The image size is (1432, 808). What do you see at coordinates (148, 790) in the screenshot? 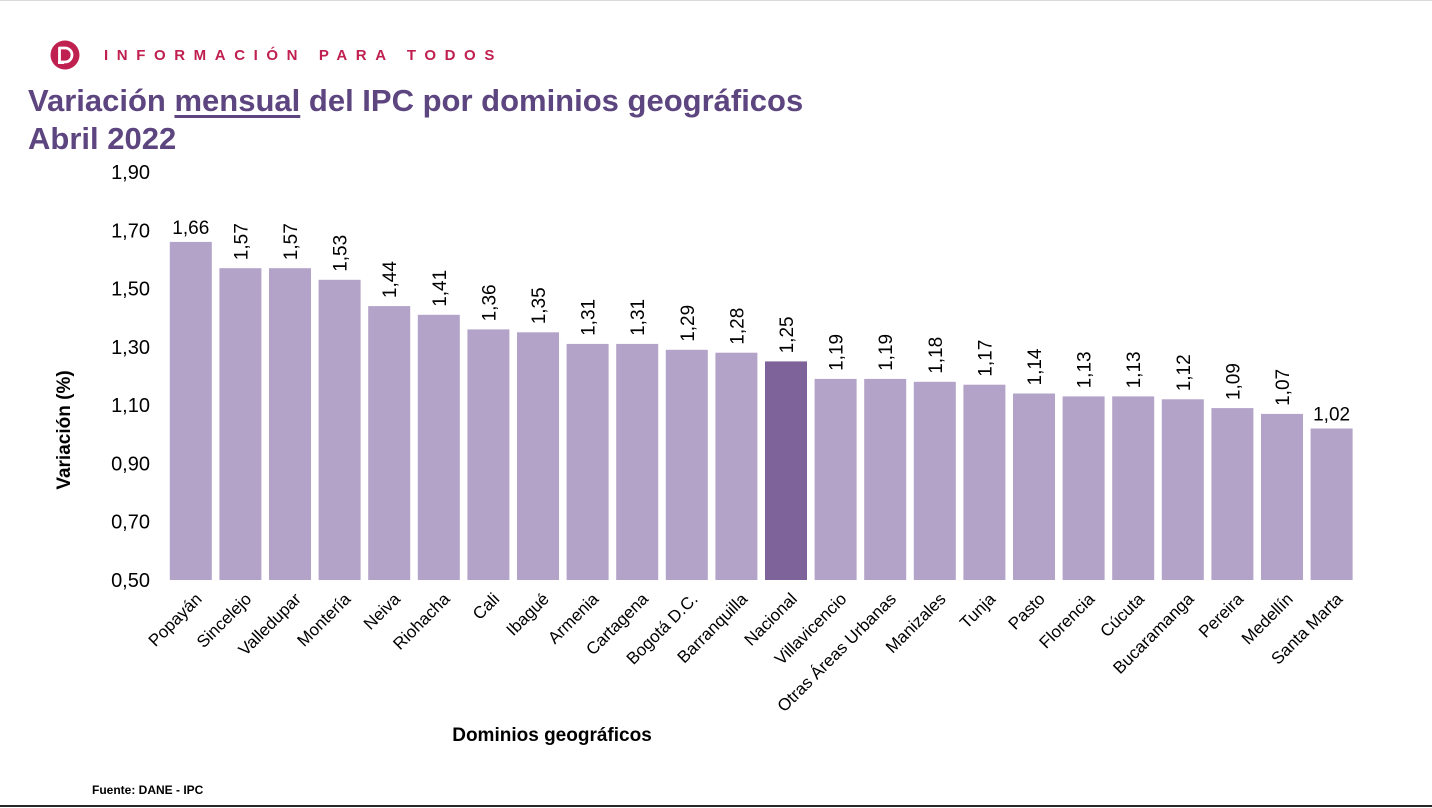
I see `source-note: Fuente: DANE - IPC` at bounding box center [148, 790].